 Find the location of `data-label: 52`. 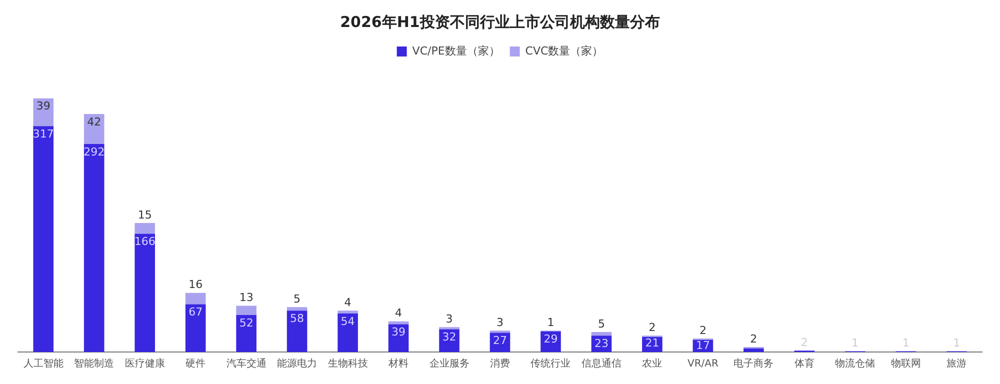

data-label: 52 is located at coordinates (246, 323).